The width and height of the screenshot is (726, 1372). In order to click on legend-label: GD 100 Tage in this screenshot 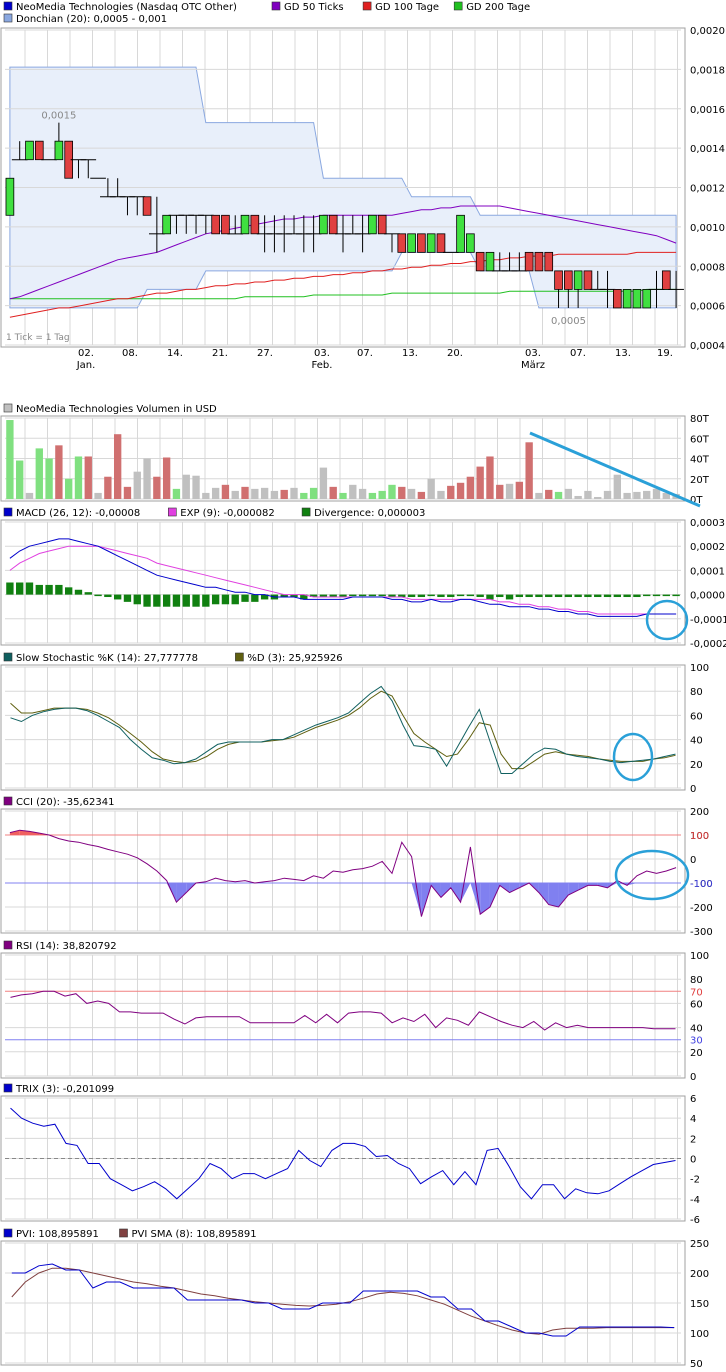, I will do `click(407, 7)`.